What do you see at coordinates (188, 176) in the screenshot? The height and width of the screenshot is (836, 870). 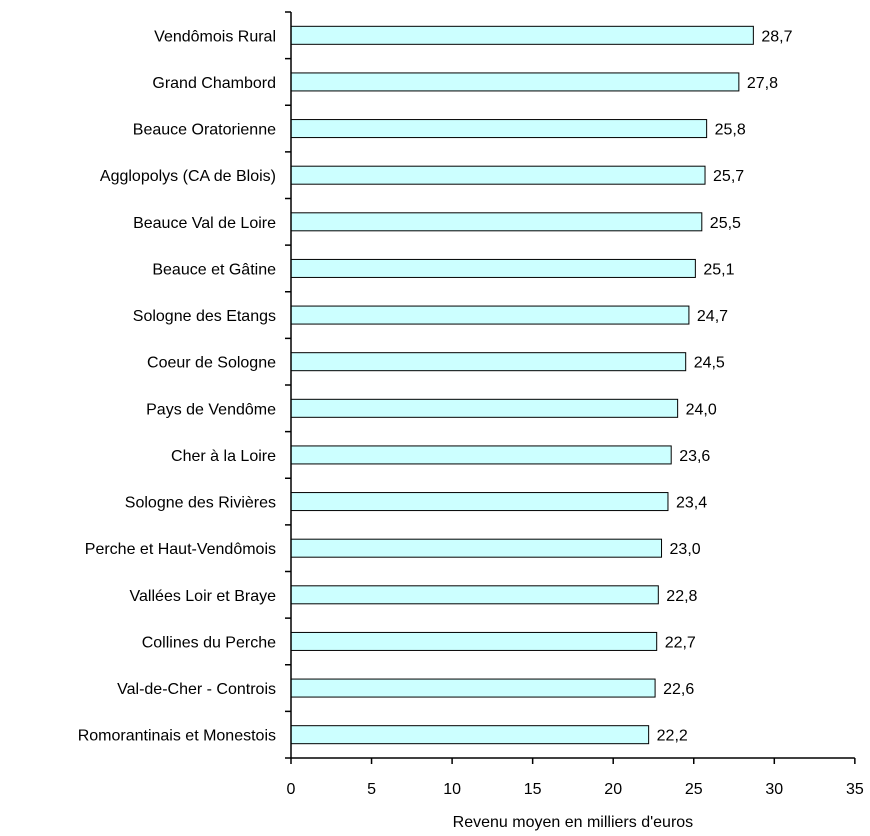 I see `category-label: Agglopolys (CA de Blois)` at bounding box center [188, 176].